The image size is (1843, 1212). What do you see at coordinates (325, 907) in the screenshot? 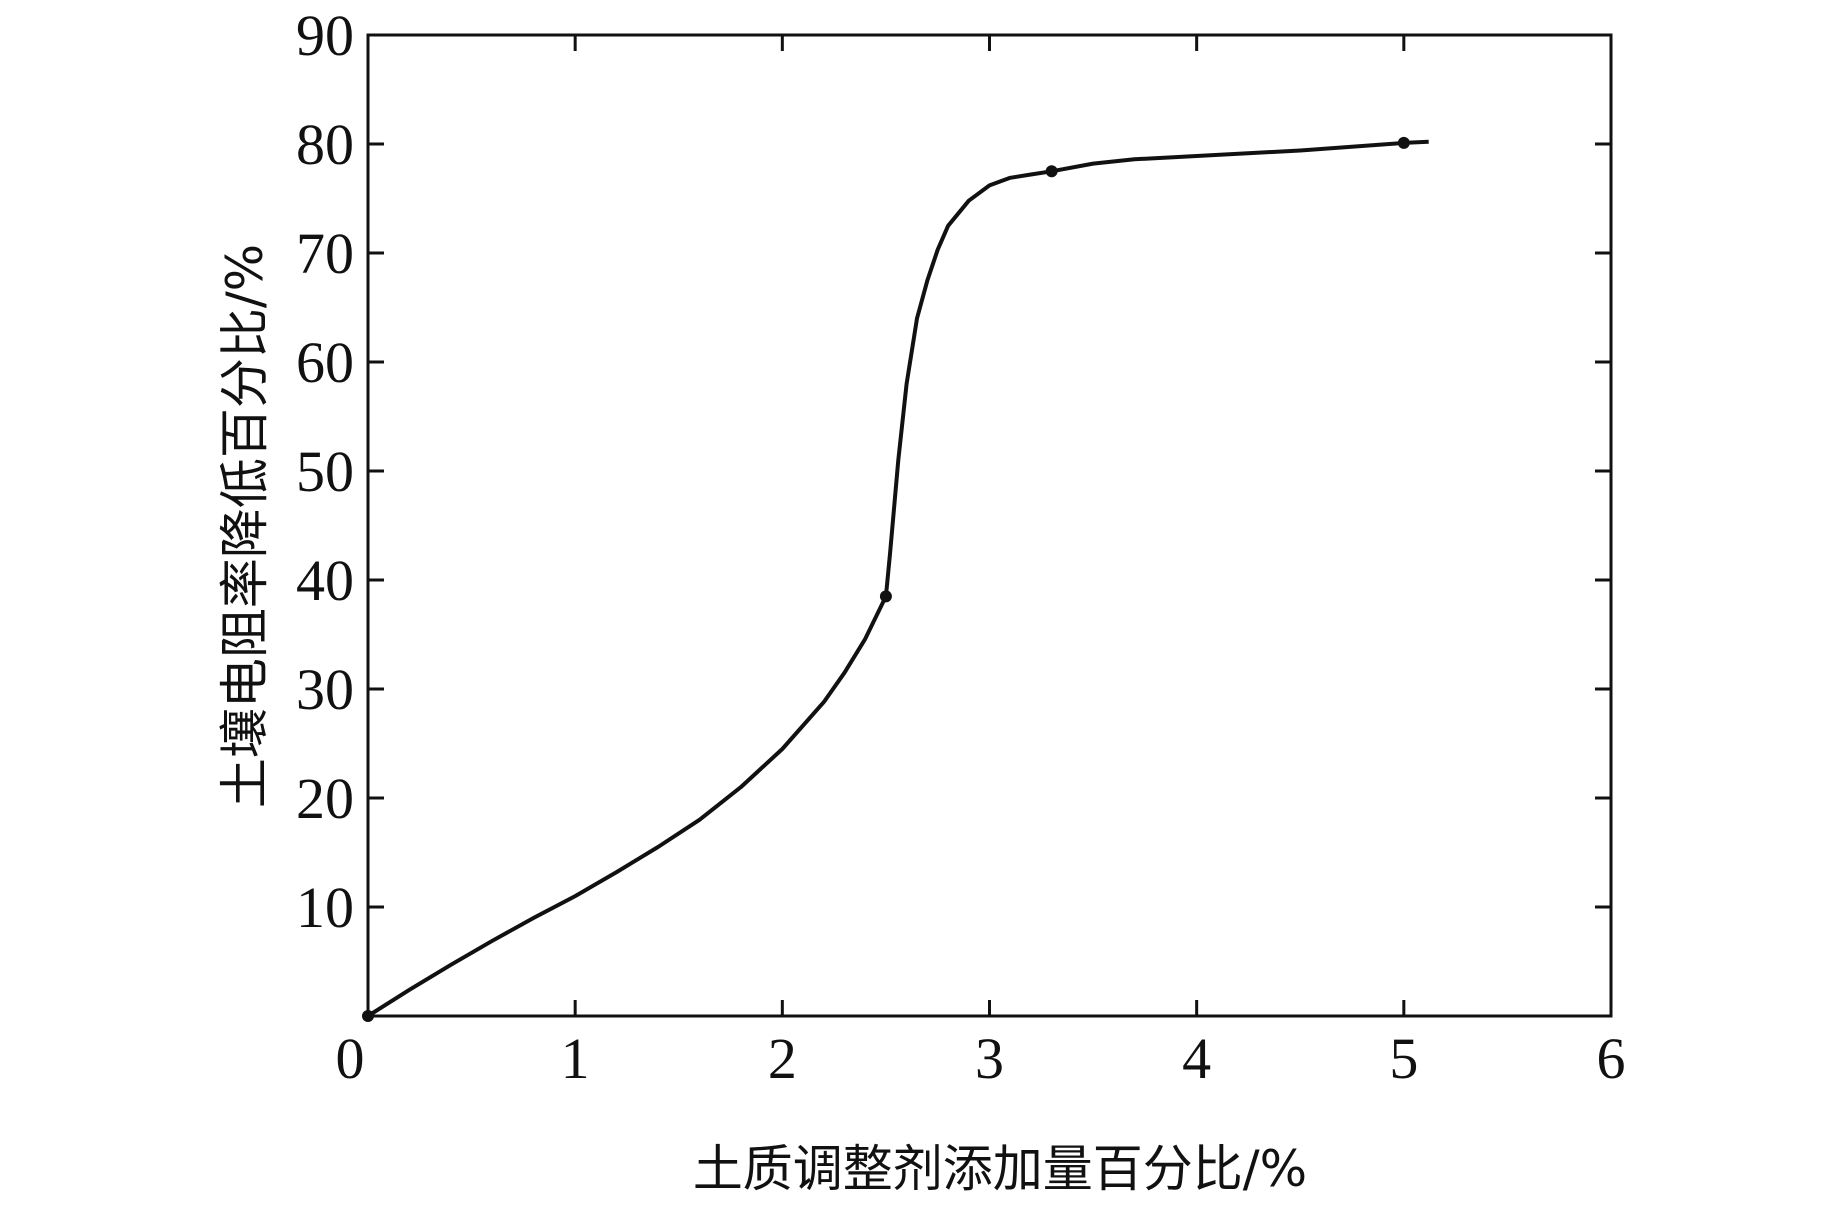
I see `y-tick-label: 10` at bounding box center [325, 907].